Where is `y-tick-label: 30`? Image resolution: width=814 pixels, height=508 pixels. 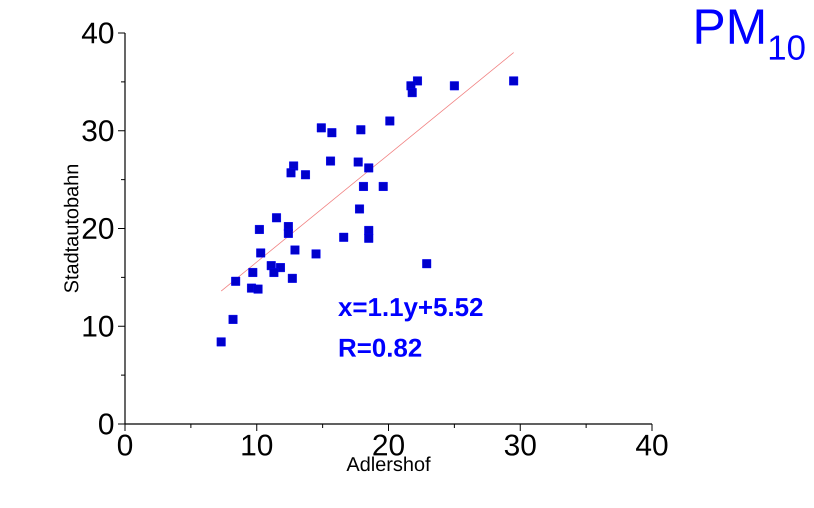
y-tick-label: 30 is located at coordinates (98, 131).